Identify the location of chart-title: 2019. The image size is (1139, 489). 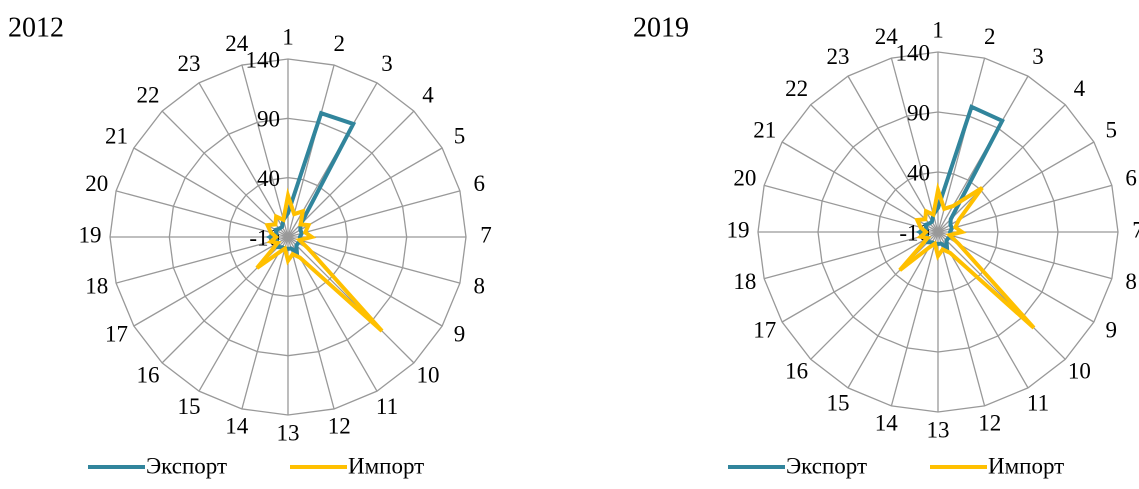
(661, 27).